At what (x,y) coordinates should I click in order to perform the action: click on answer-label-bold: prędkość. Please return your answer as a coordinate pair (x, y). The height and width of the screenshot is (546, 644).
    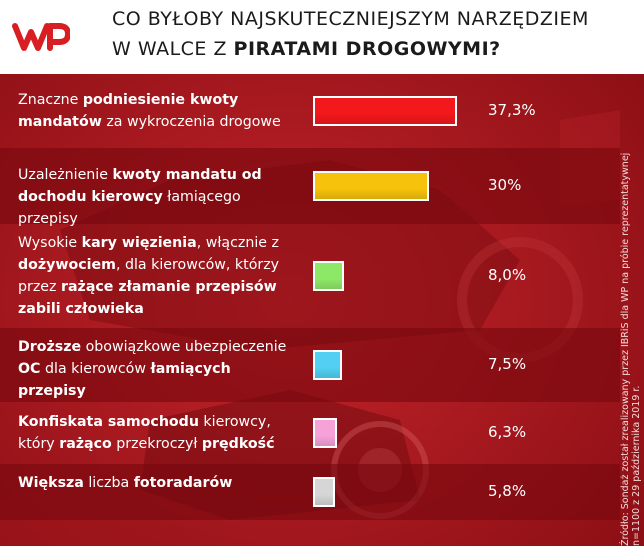
    Looking at the image, I should click on (238, 444).